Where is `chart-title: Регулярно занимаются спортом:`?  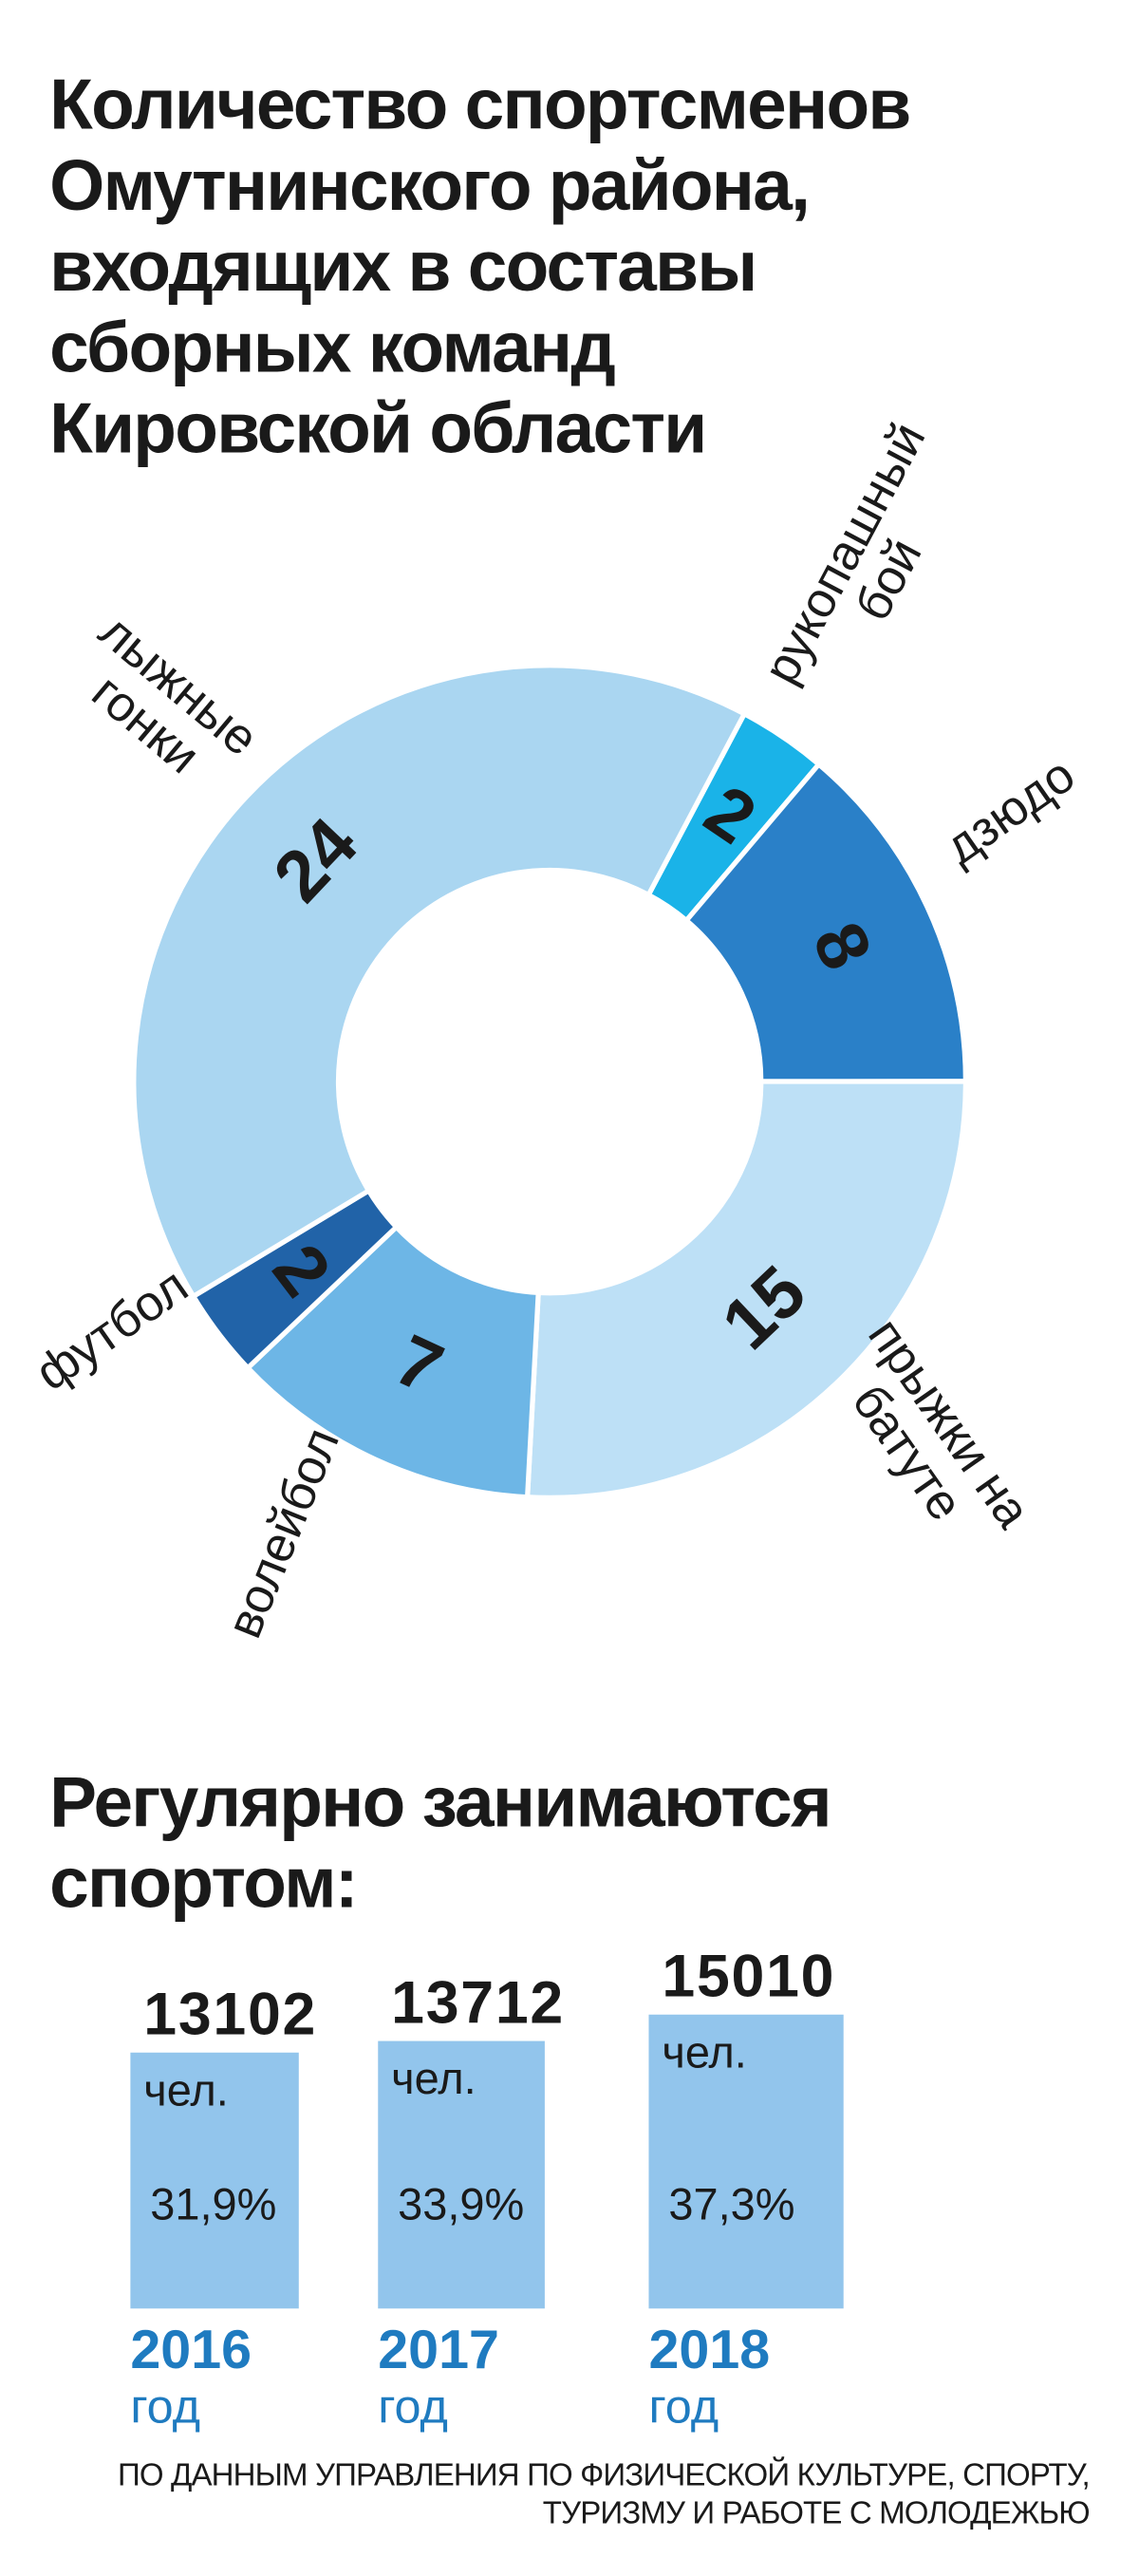 chart-title: Регулярно занимаются спортом: is located at coordinates (440, 1844).